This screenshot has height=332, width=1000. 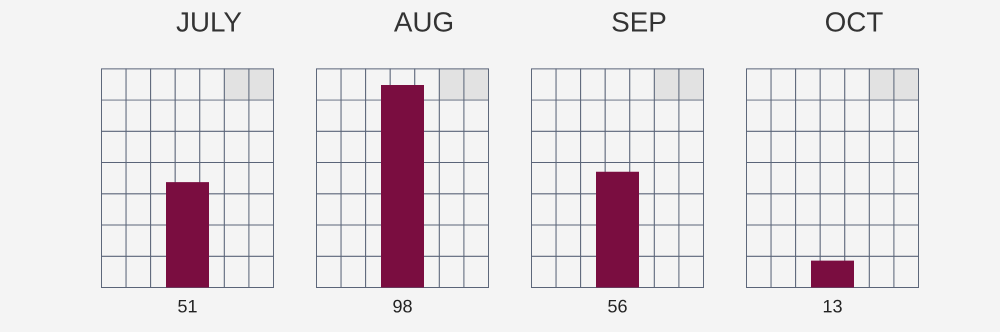 What do you see at coordinates (617, 306) in the screenshot?
I see `data-label: 56` at bounding box center [617, 306].